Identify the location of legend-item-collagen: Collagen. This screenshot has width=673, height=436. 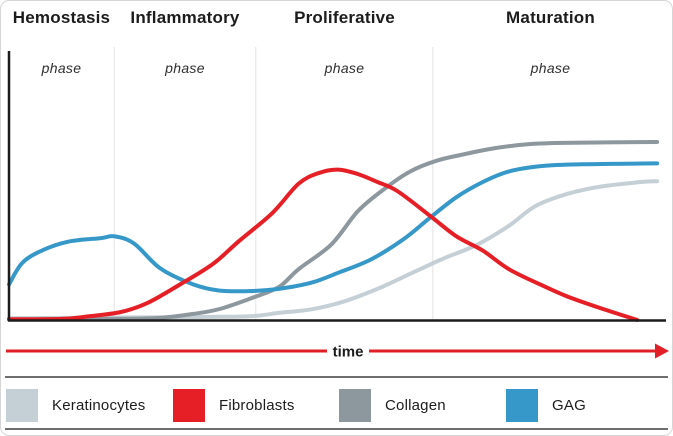
(392, 405).